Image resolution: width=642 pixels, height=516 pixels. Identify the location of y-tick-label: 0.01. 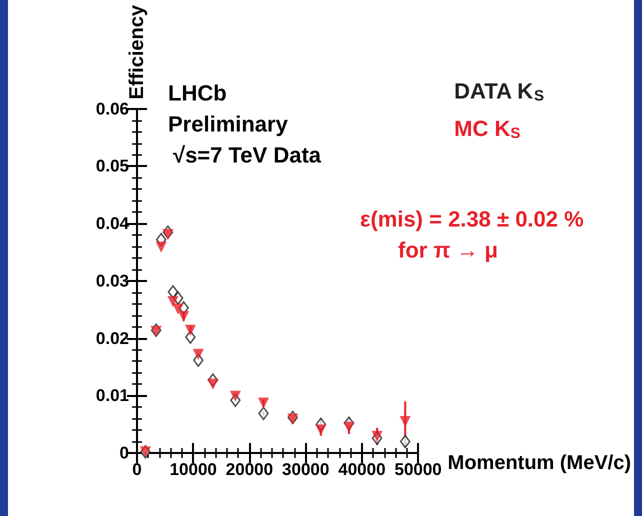
(112, 396).